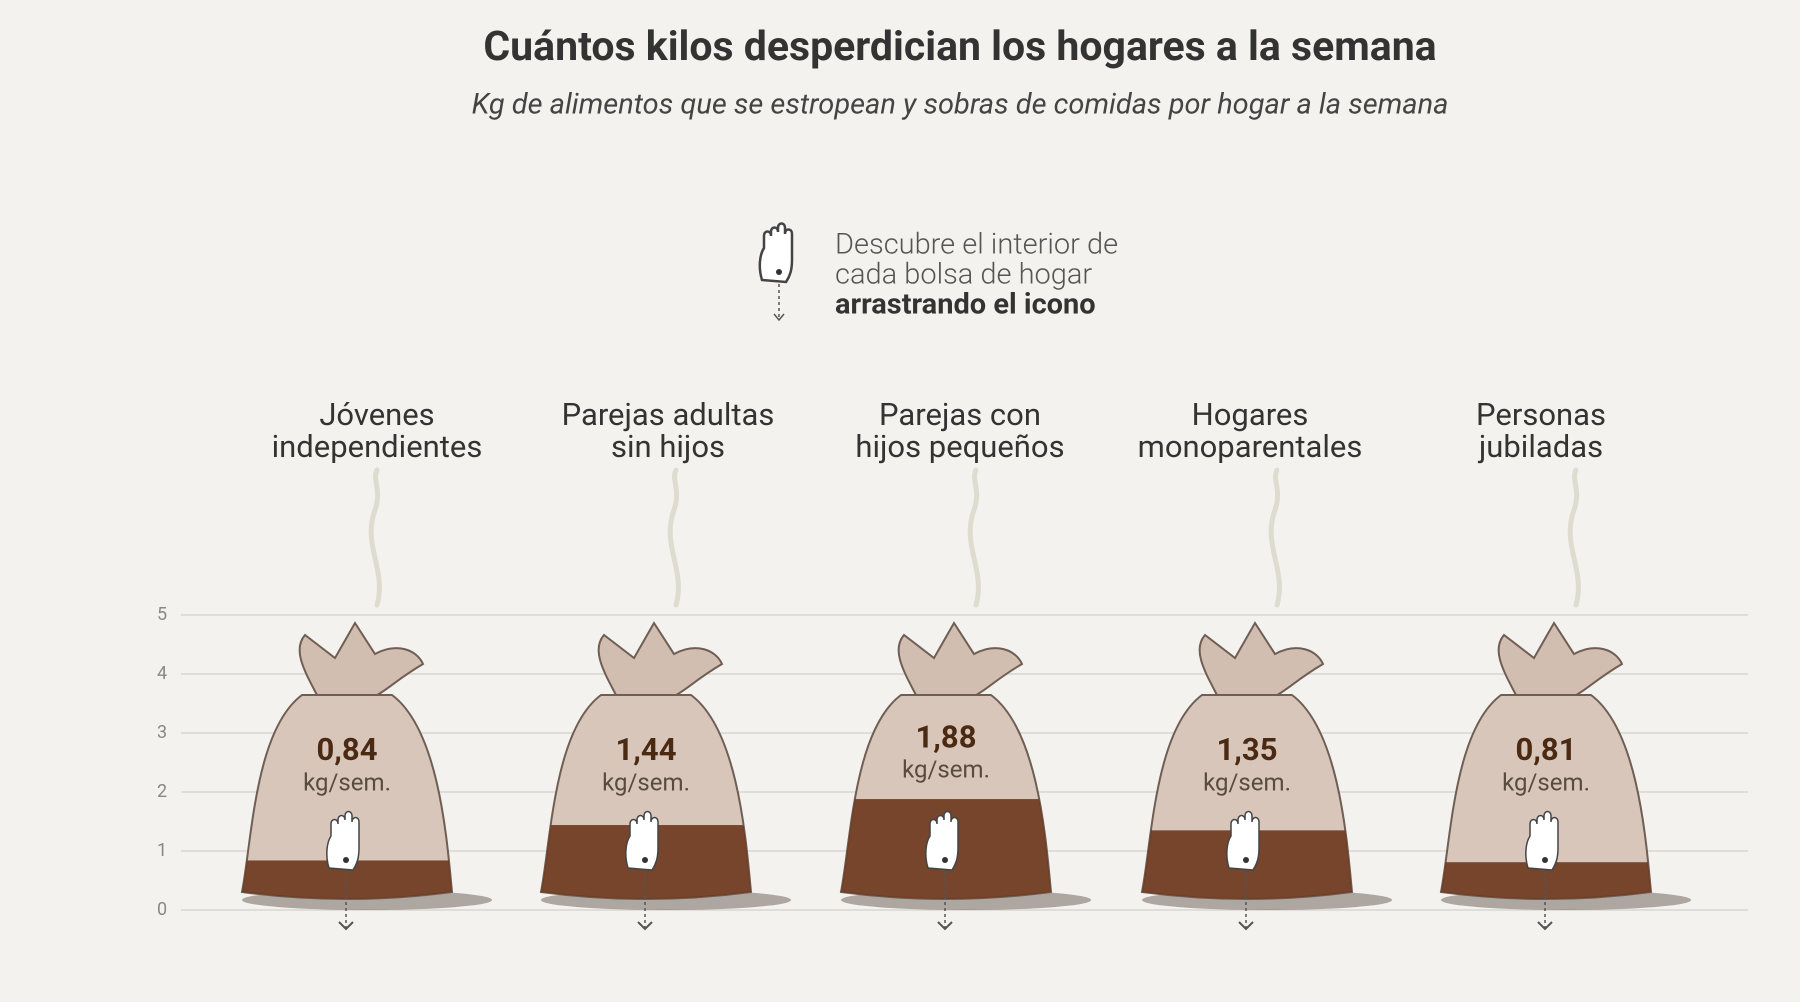 The width and height of the screenshot is (1800, 1002). What do you see at coordinates (347, 749) in the screenshot?
I see `value-label: 0,84` at bounding box center [347, 749].